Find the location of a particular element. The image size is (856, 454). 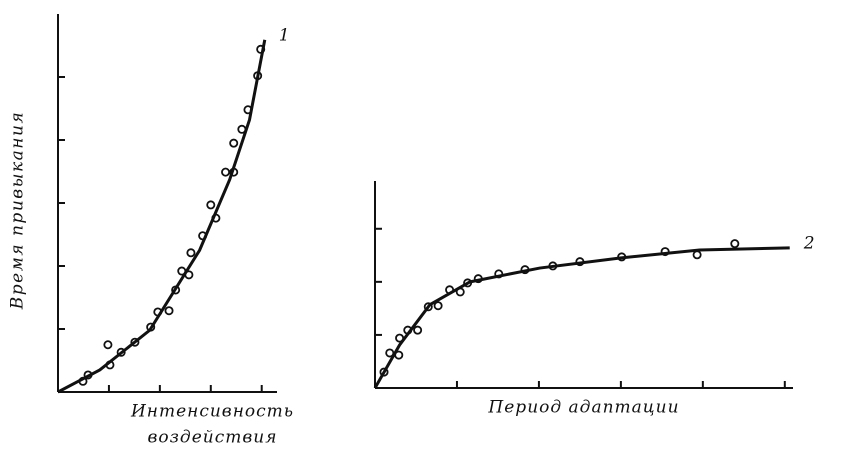

y-axis-label: Время привыкания is located at coordinates (18, 210).